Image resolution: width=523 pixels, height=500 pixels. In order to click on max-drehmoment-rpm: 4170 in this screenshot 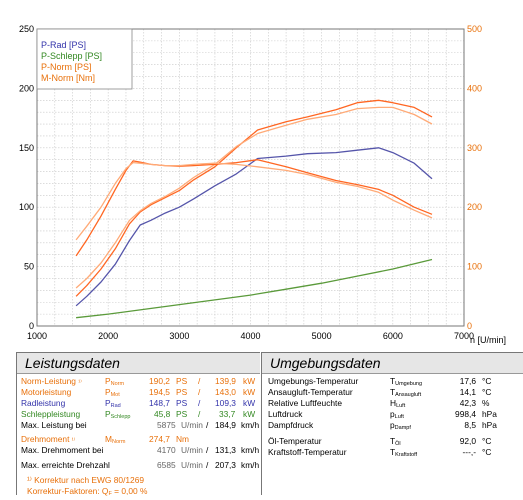, I will do `click(166, 450)`.